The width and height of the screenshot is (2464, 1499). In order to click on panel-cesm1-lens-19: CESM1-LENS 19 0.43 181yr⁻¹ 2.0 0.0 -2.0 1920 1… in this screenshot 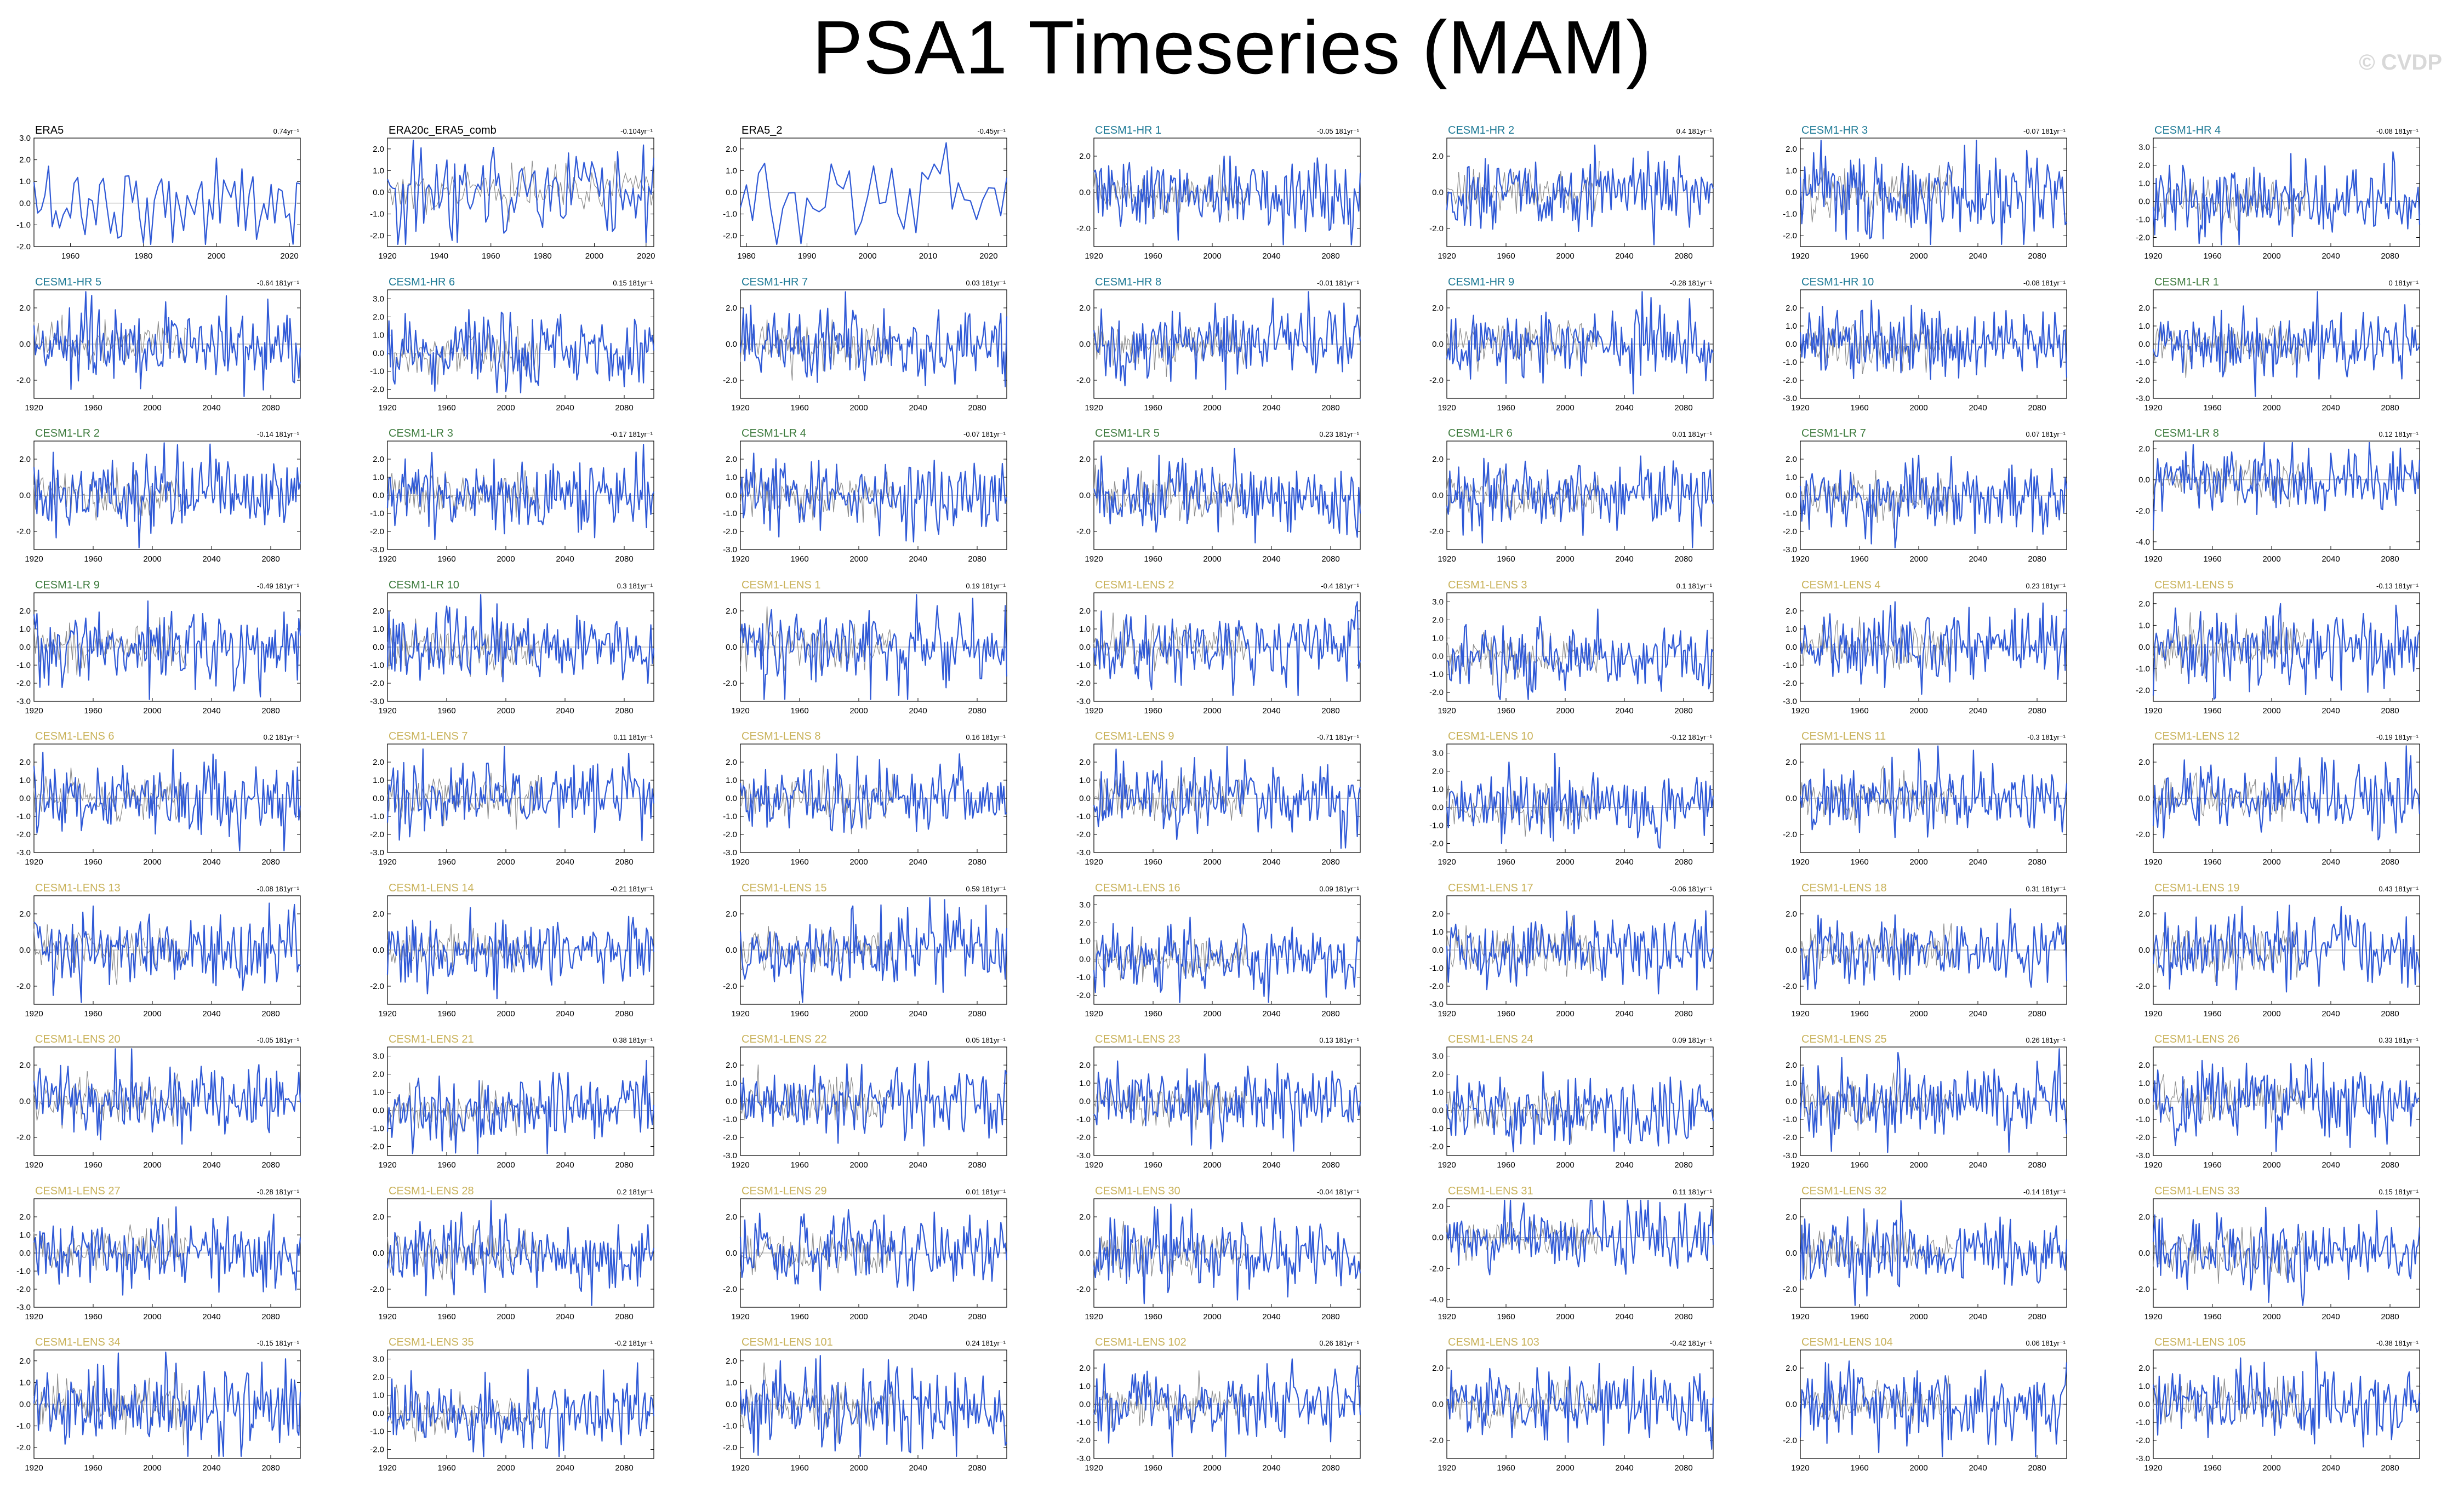, I will do `click(2278, 950)`.